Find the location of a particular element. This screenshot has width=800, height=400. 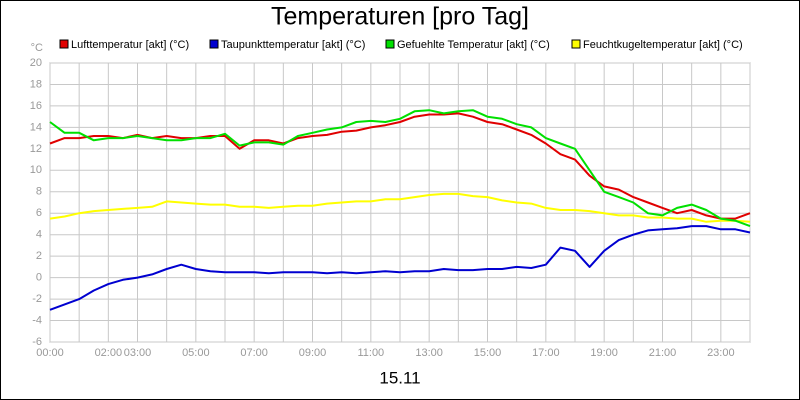

y-tick-label: -6 is located at coordinates (37, 342).